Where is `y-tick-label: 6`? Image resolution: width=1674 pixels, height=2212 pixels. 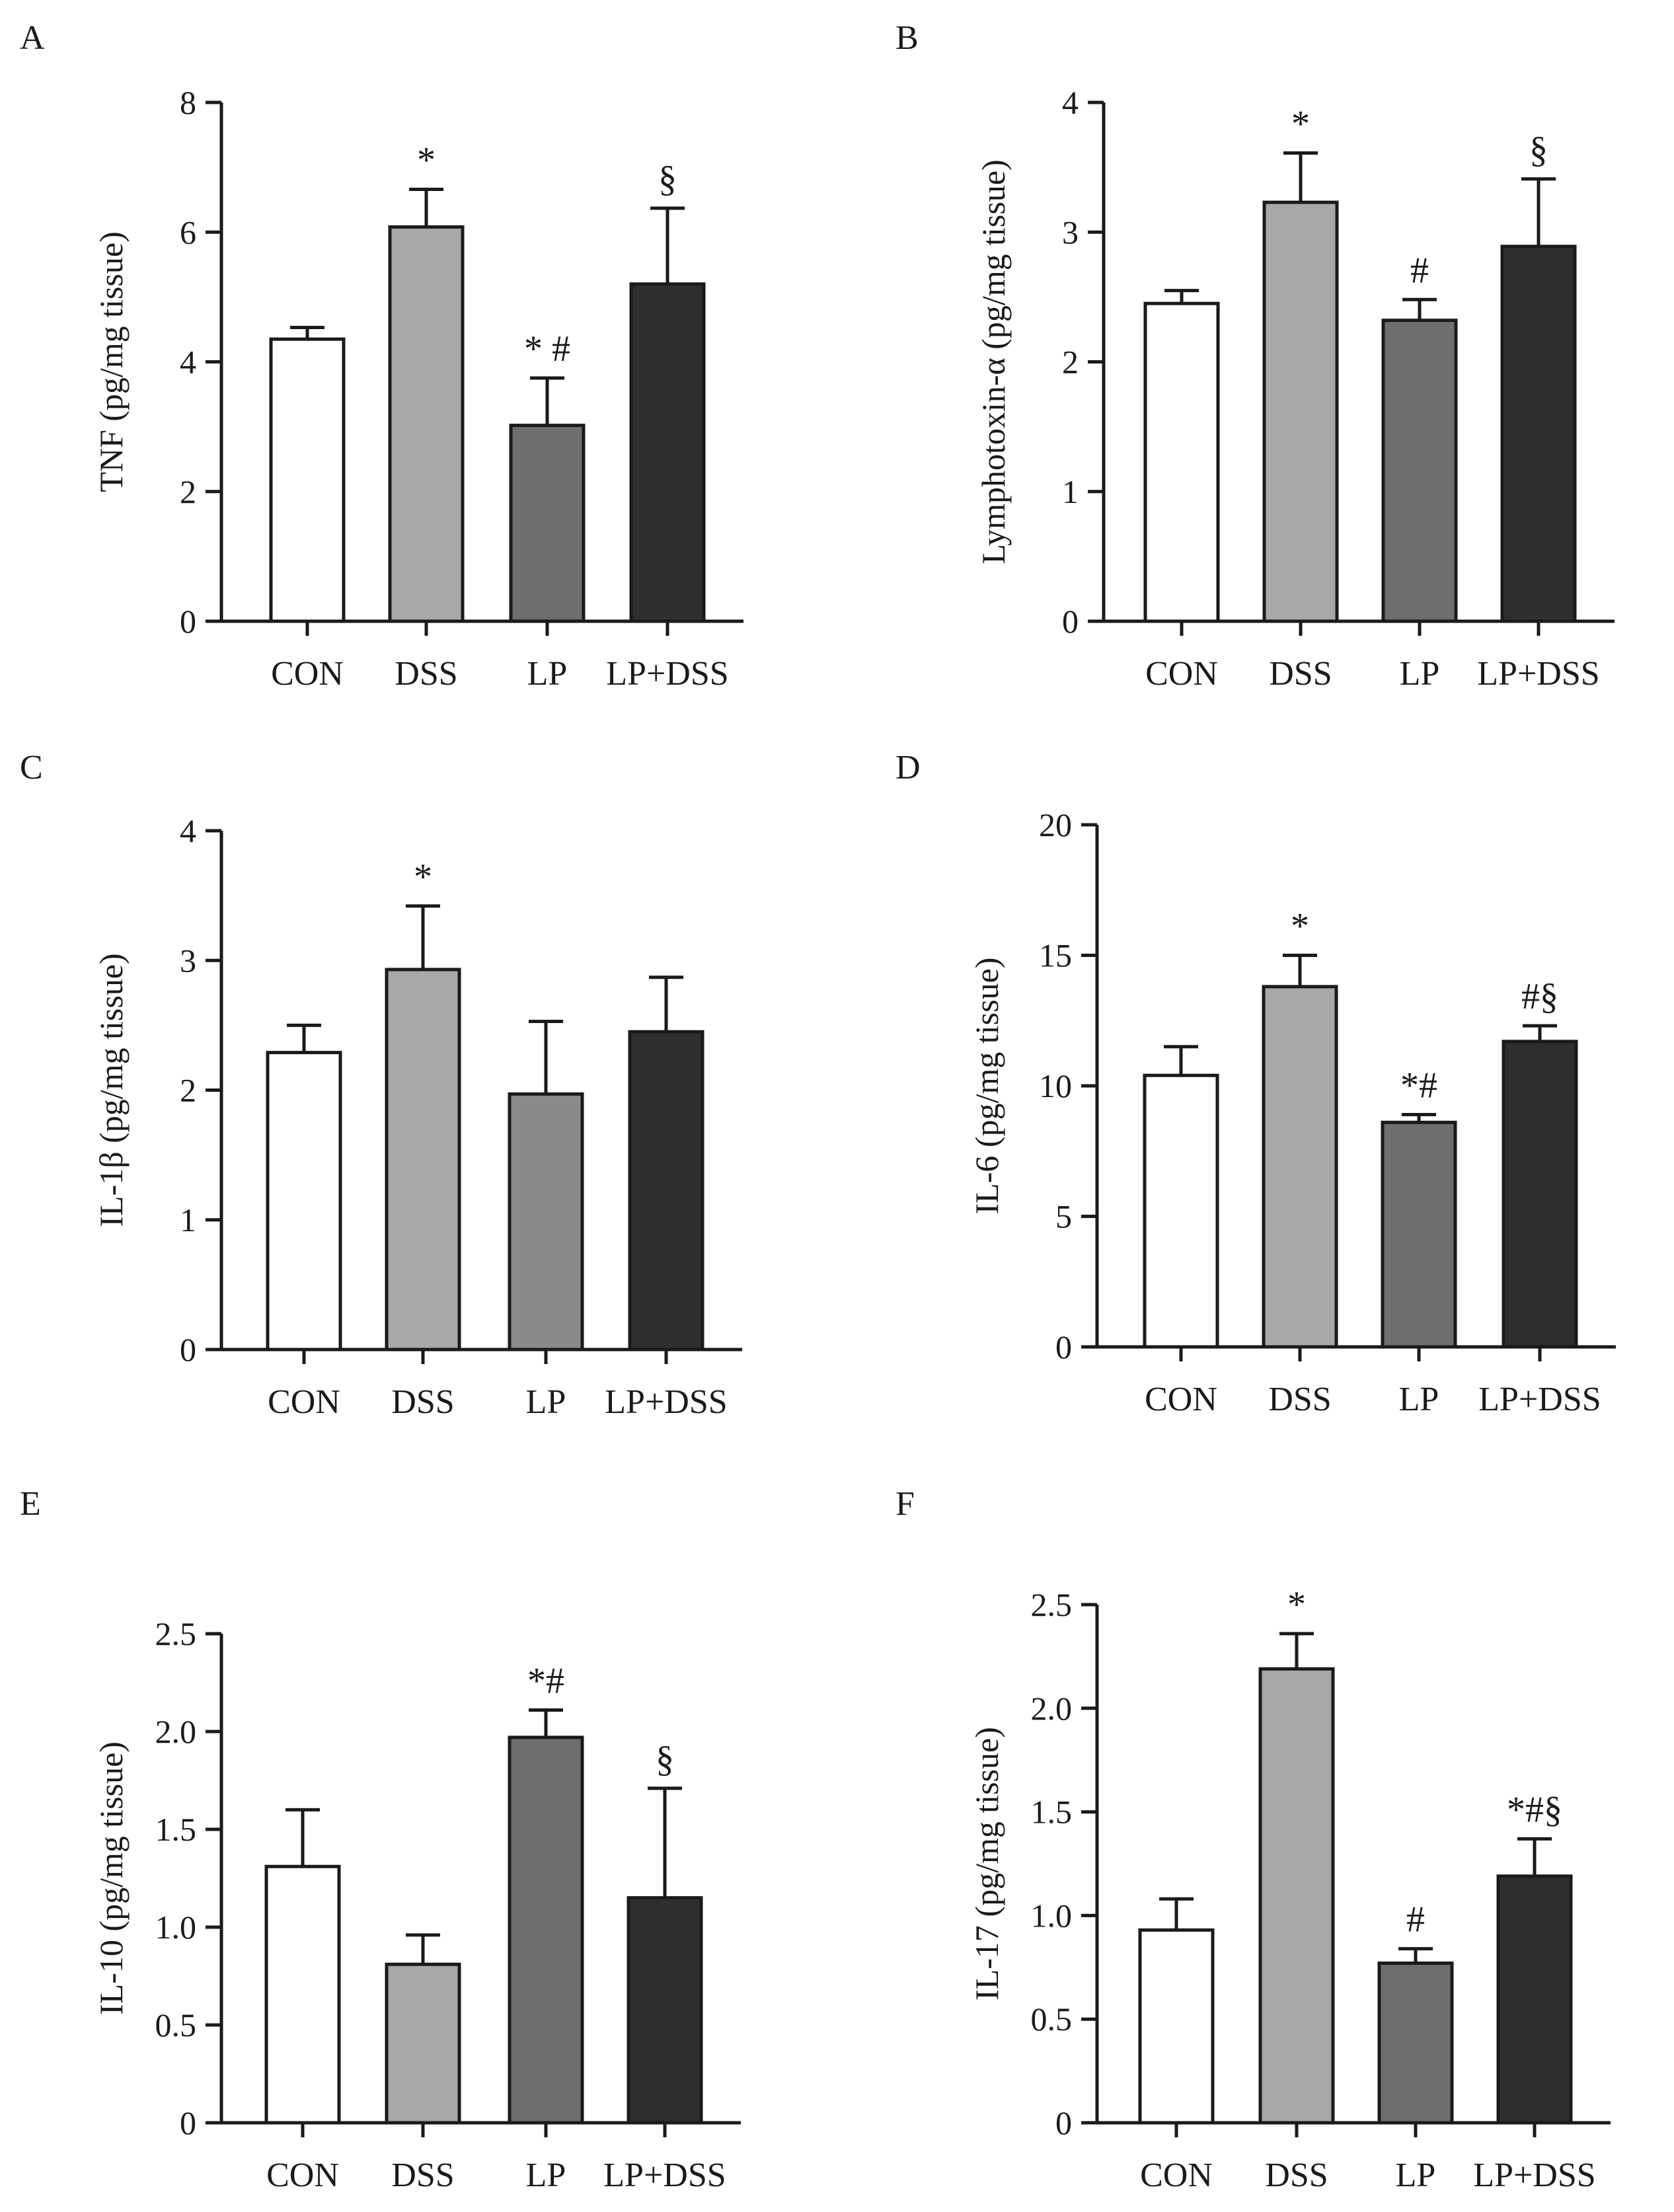 y-tick-label: 6 is located at coordinates (188, 231).